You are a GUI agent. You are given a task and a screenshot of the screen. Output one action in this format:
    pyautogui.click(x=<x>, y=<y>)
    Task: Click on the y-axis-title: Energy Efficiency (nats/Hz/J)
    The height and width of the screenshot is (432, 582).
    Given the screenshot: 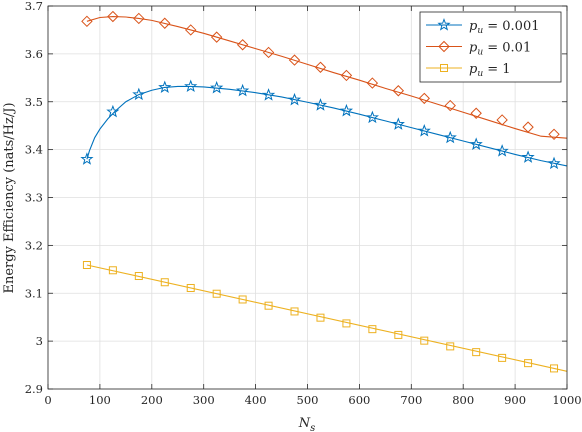 What is the action you would take?
    pyautogui.click(x=9, y=197)
    